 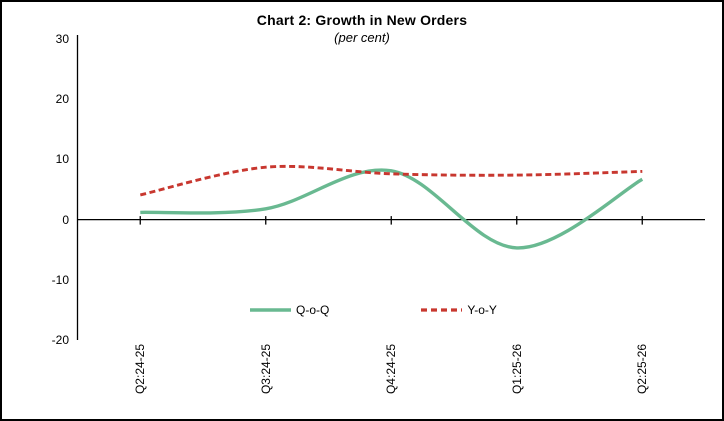 I want to click on legend-item-yoy: Y-o-Y, so click(x=459, y=310).